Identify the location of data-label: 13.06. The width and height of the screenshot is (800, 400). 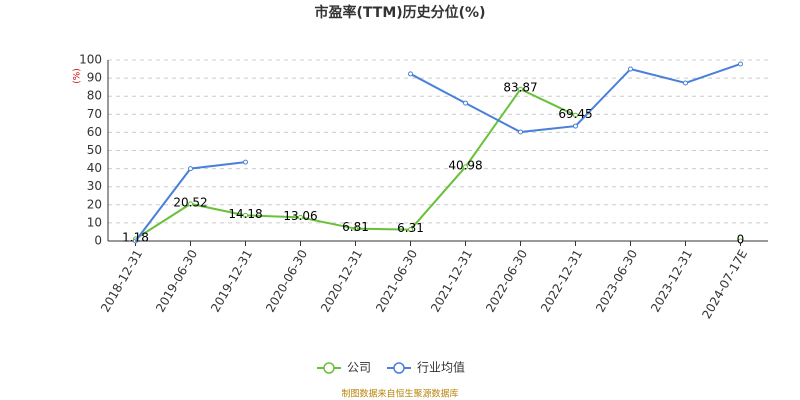
(300, 216).